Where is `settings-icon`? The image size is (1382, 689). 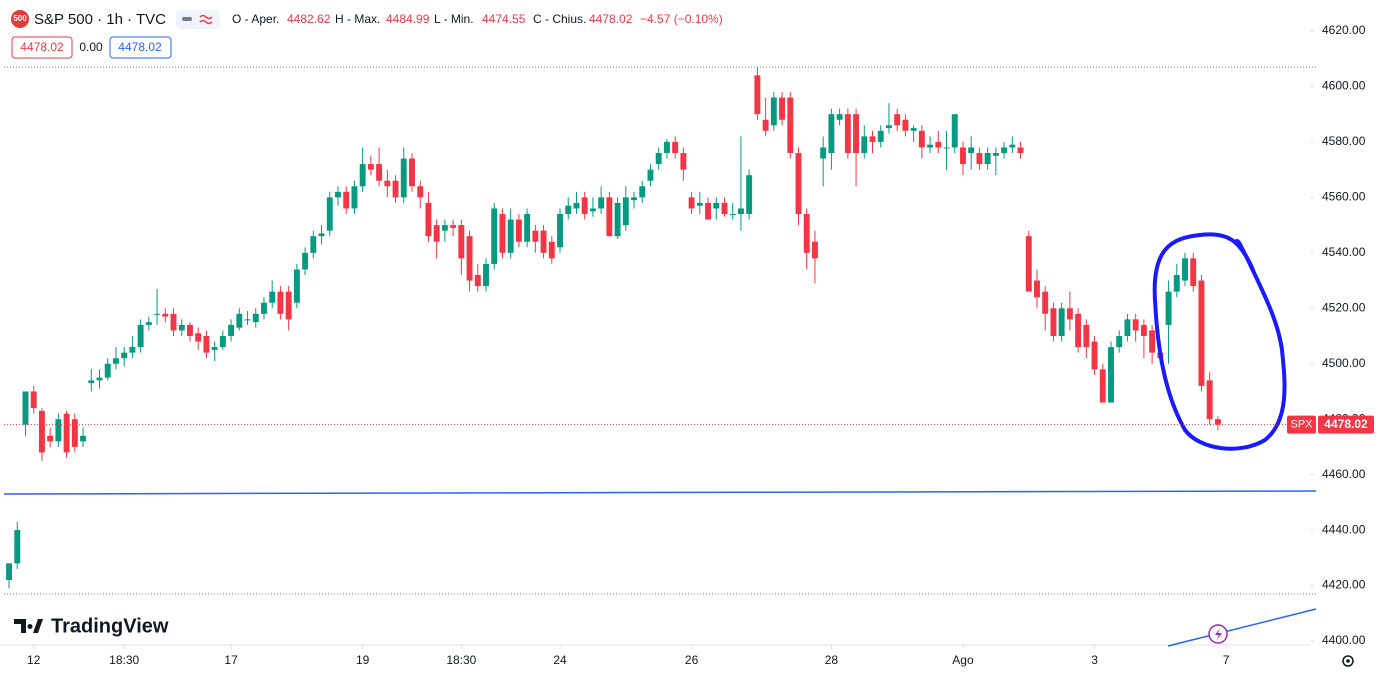 settings-icon is located at coordinates (1348, 661).